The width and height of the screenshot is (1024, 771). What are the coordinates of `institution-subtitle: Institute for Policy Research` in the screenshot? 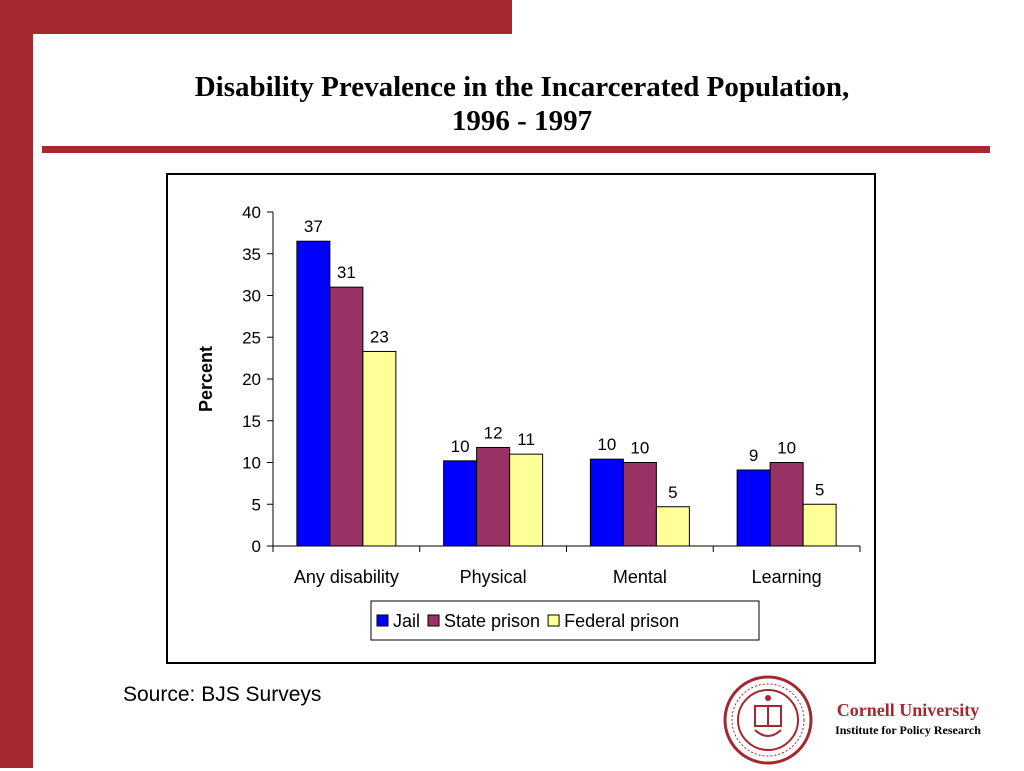 It's located at (908, 730).